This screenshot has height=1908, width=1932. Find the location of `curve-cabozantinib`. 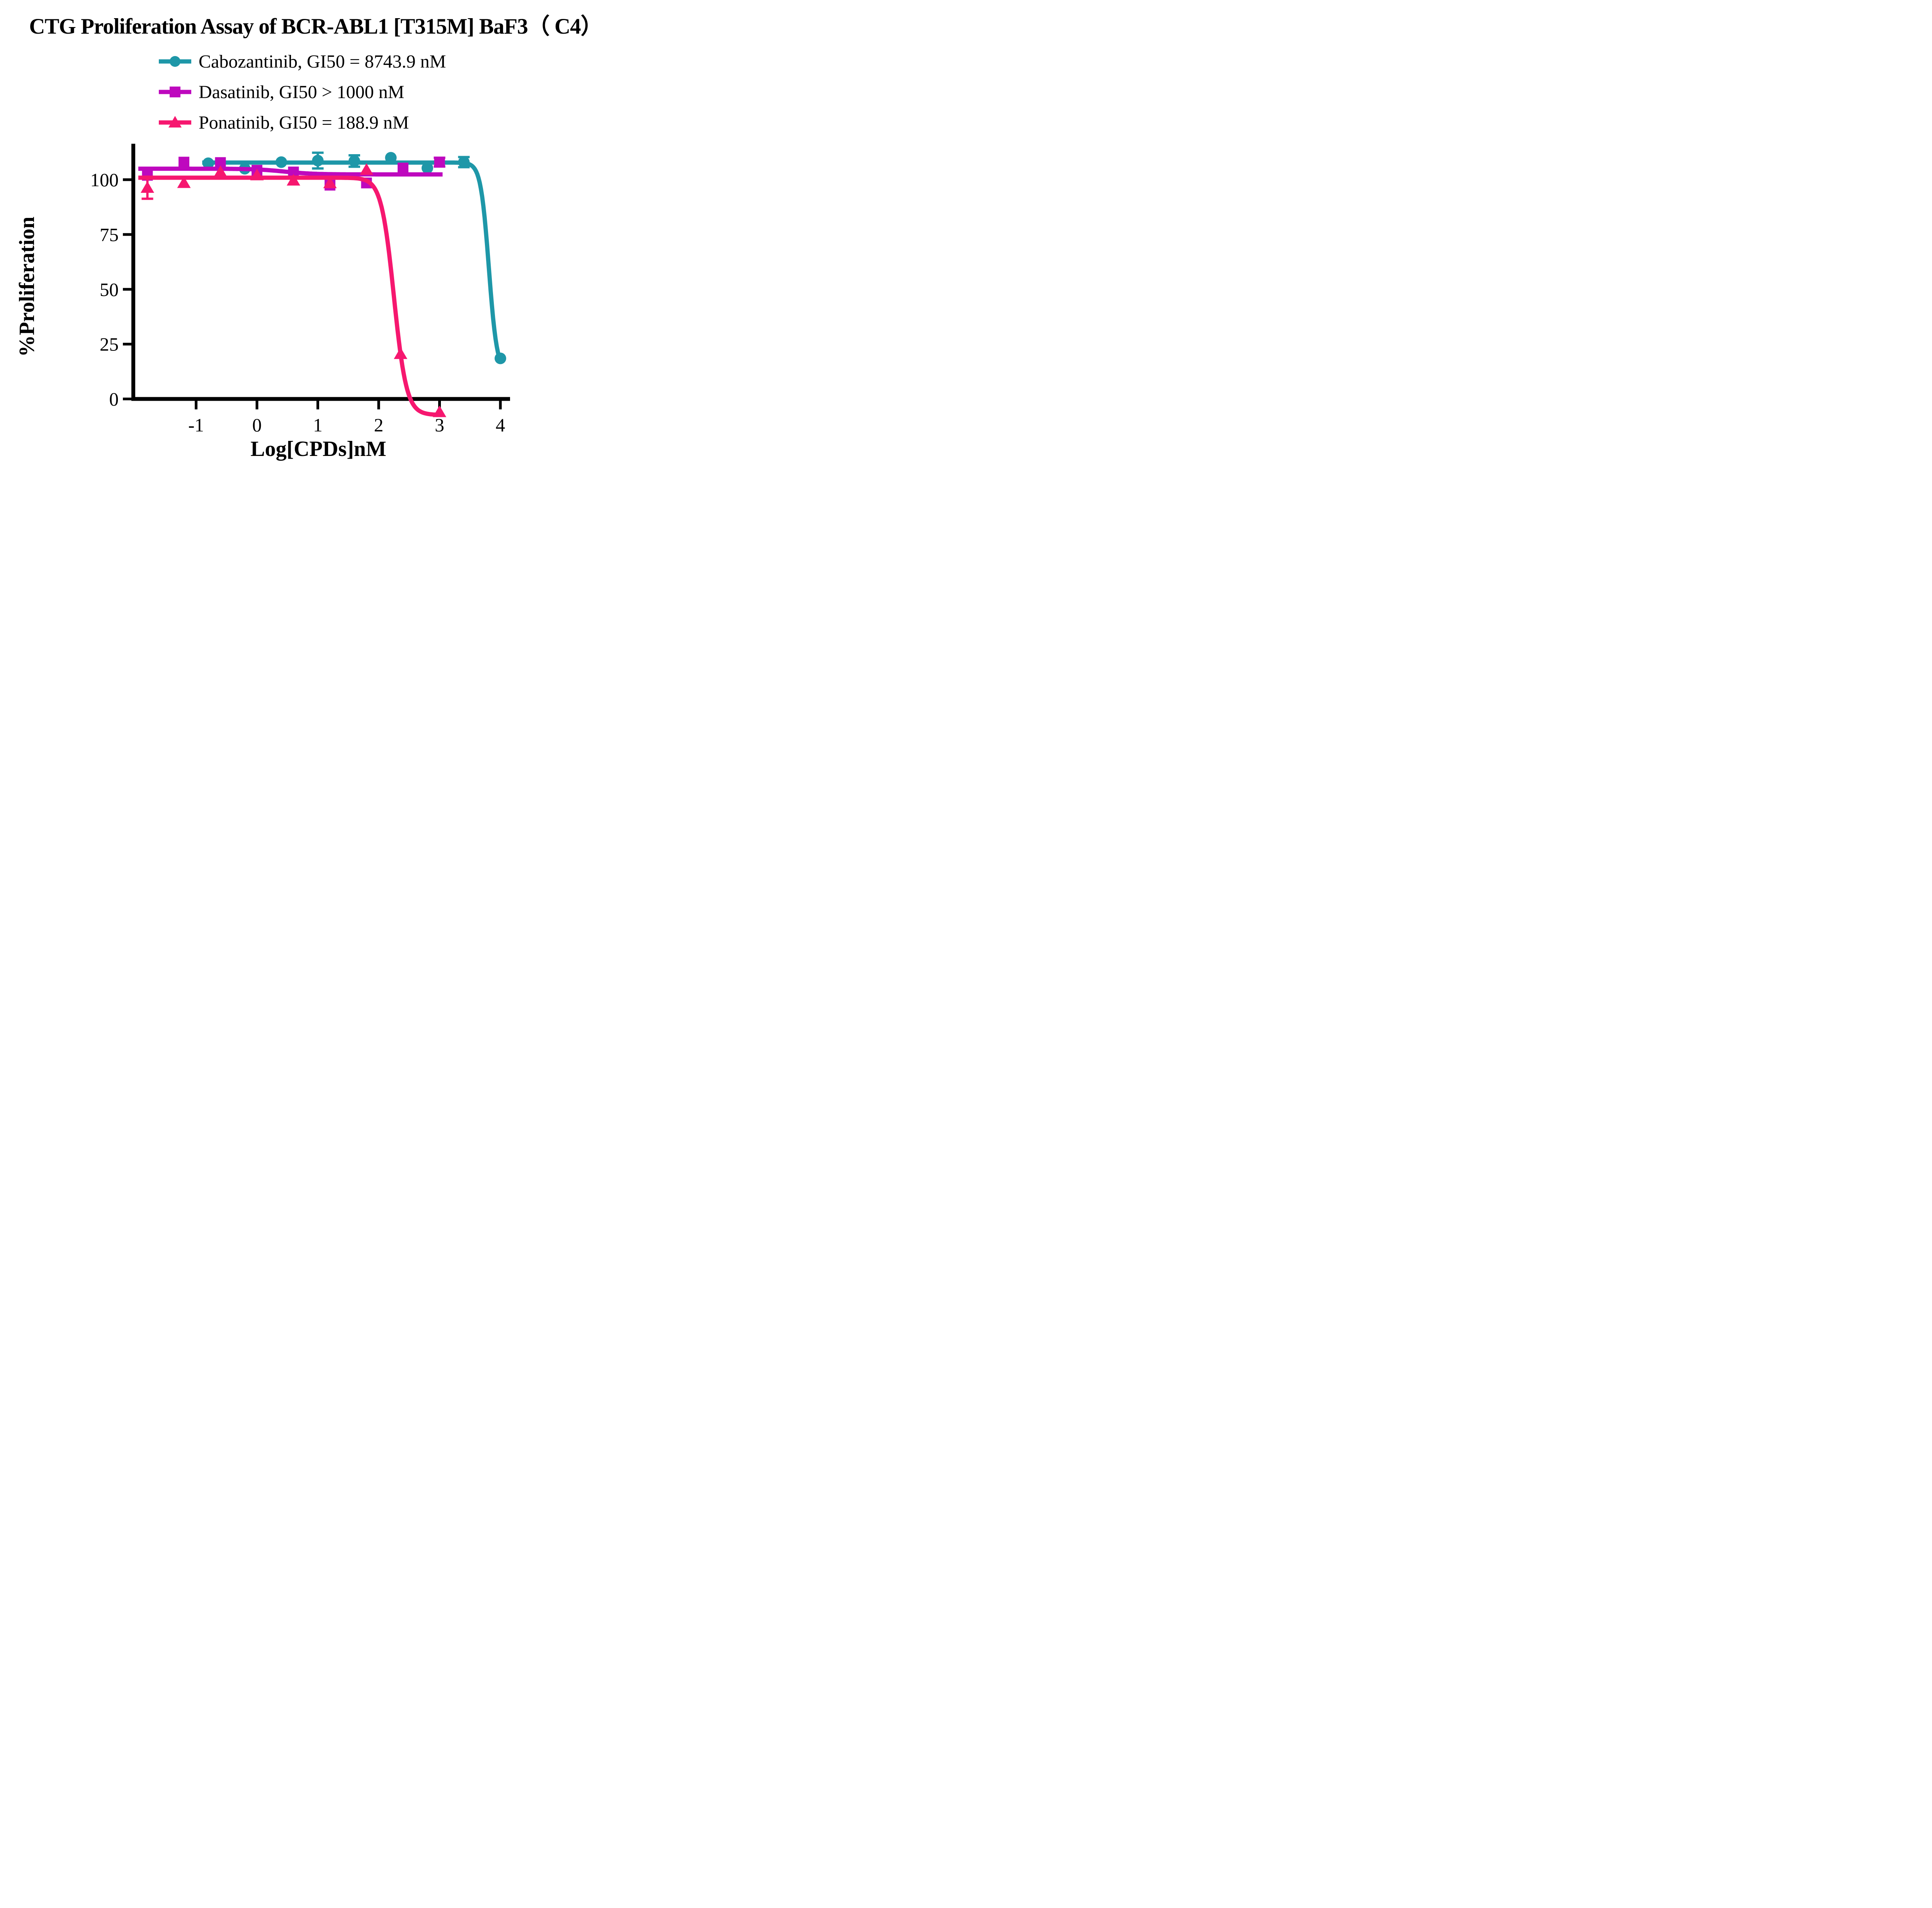

curve-cabozantinib is located at coordinates (353, 261).